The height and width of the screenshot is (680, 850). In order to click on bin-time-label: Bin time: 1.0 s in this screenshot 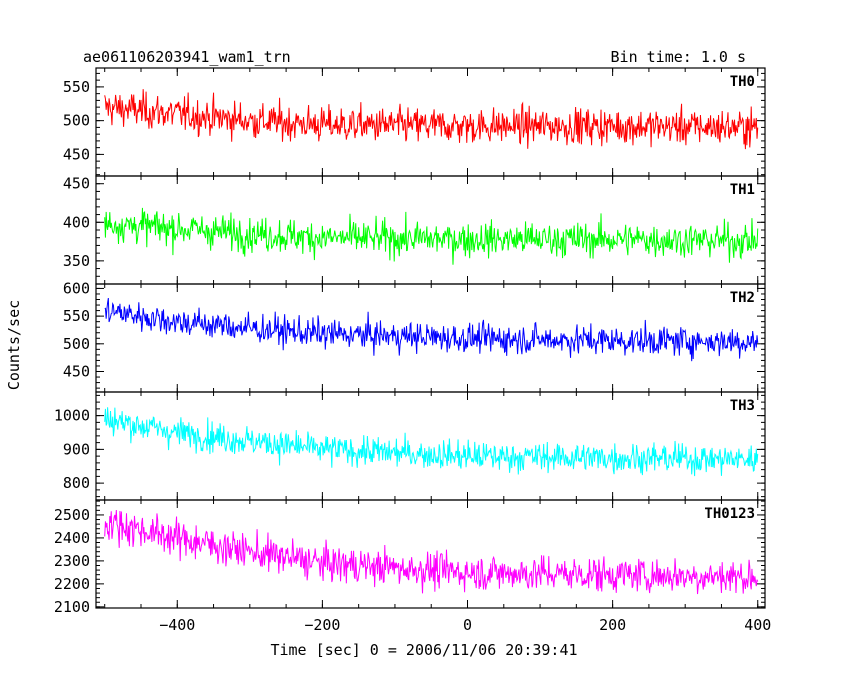, I will do `click(678, 57)`.